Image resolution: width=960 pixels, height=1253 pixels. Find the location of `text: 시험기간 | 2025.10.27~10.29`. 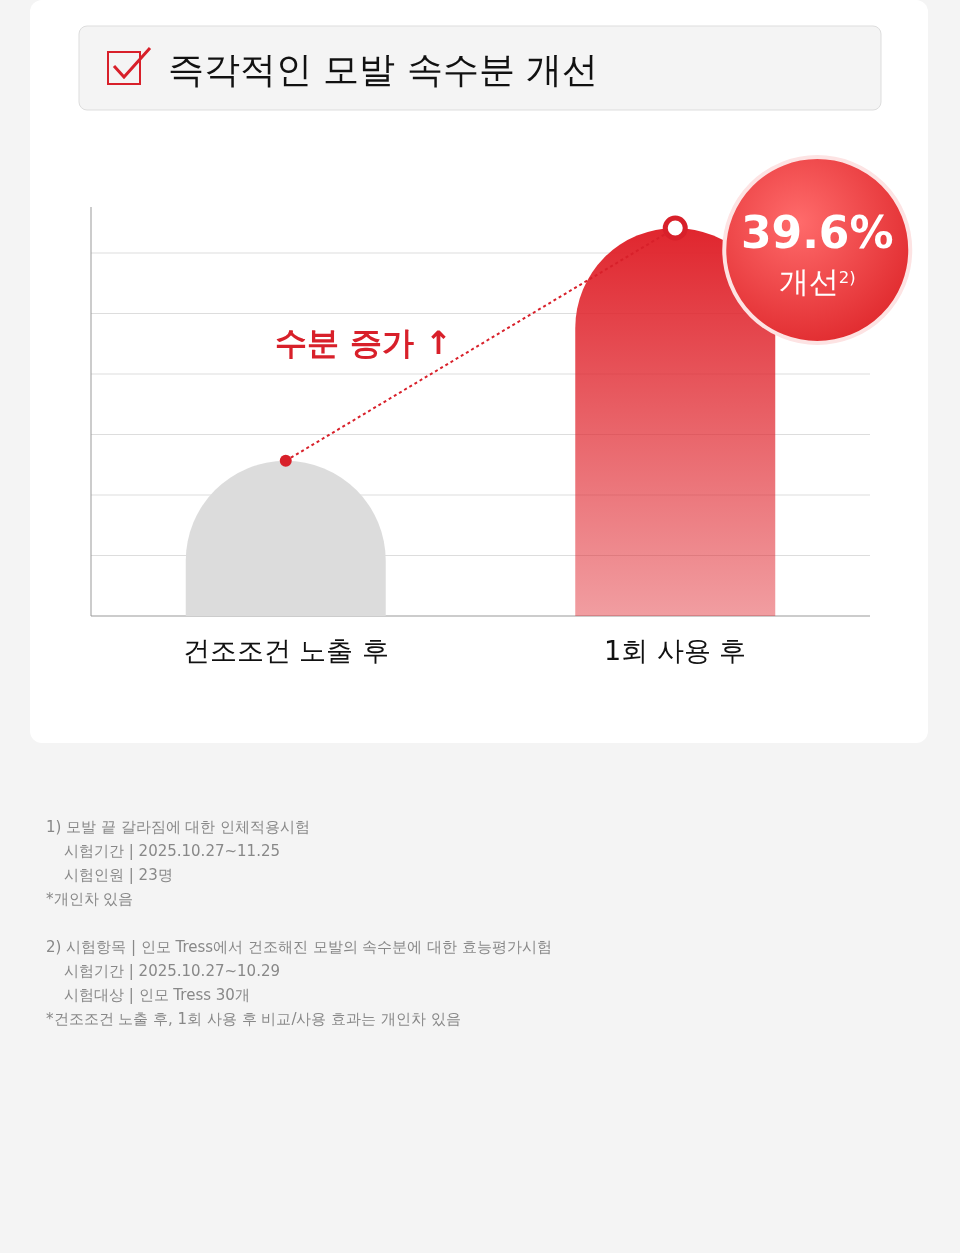

text: 시험기간 | 2025.10.27~10.29 is located at coordinates (172, 971).